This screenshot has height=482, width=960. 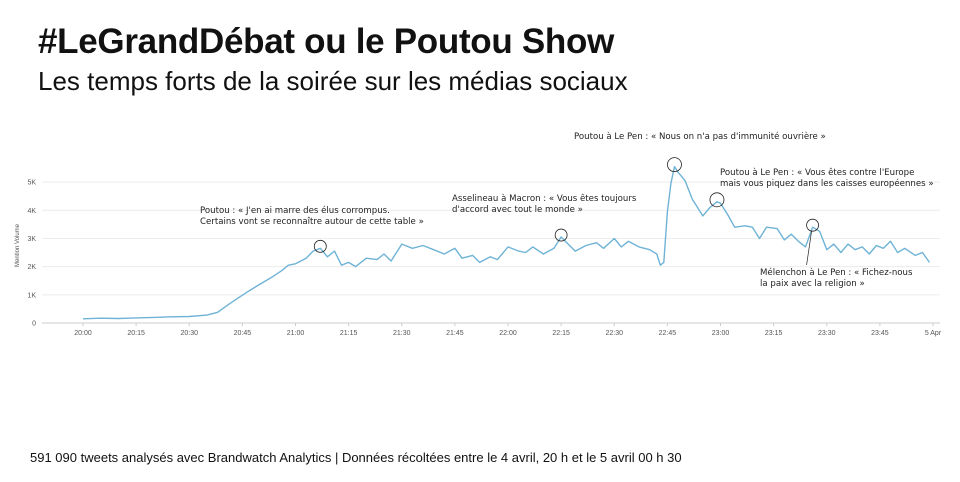 What do you see at coordinates (326, 41) in the screenshot?
I see `chart-title: #LeGrandDébat ou le Poutou Show` at bounding box center [326, 41].